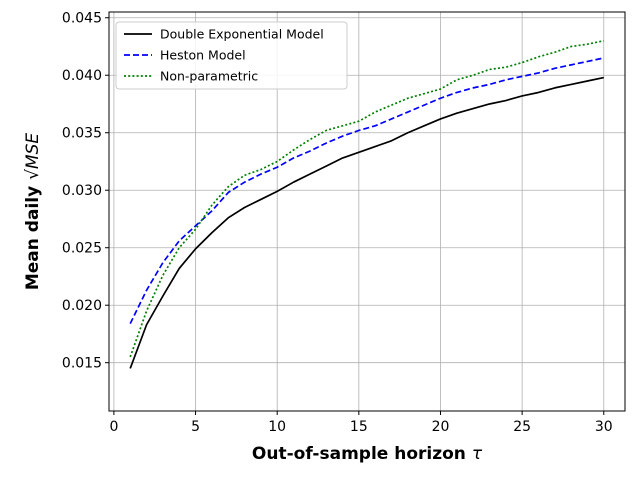  Describe the element at coordinates (82, 306) in the screenshot. I see `y-tick-label: 0.020` at that location.